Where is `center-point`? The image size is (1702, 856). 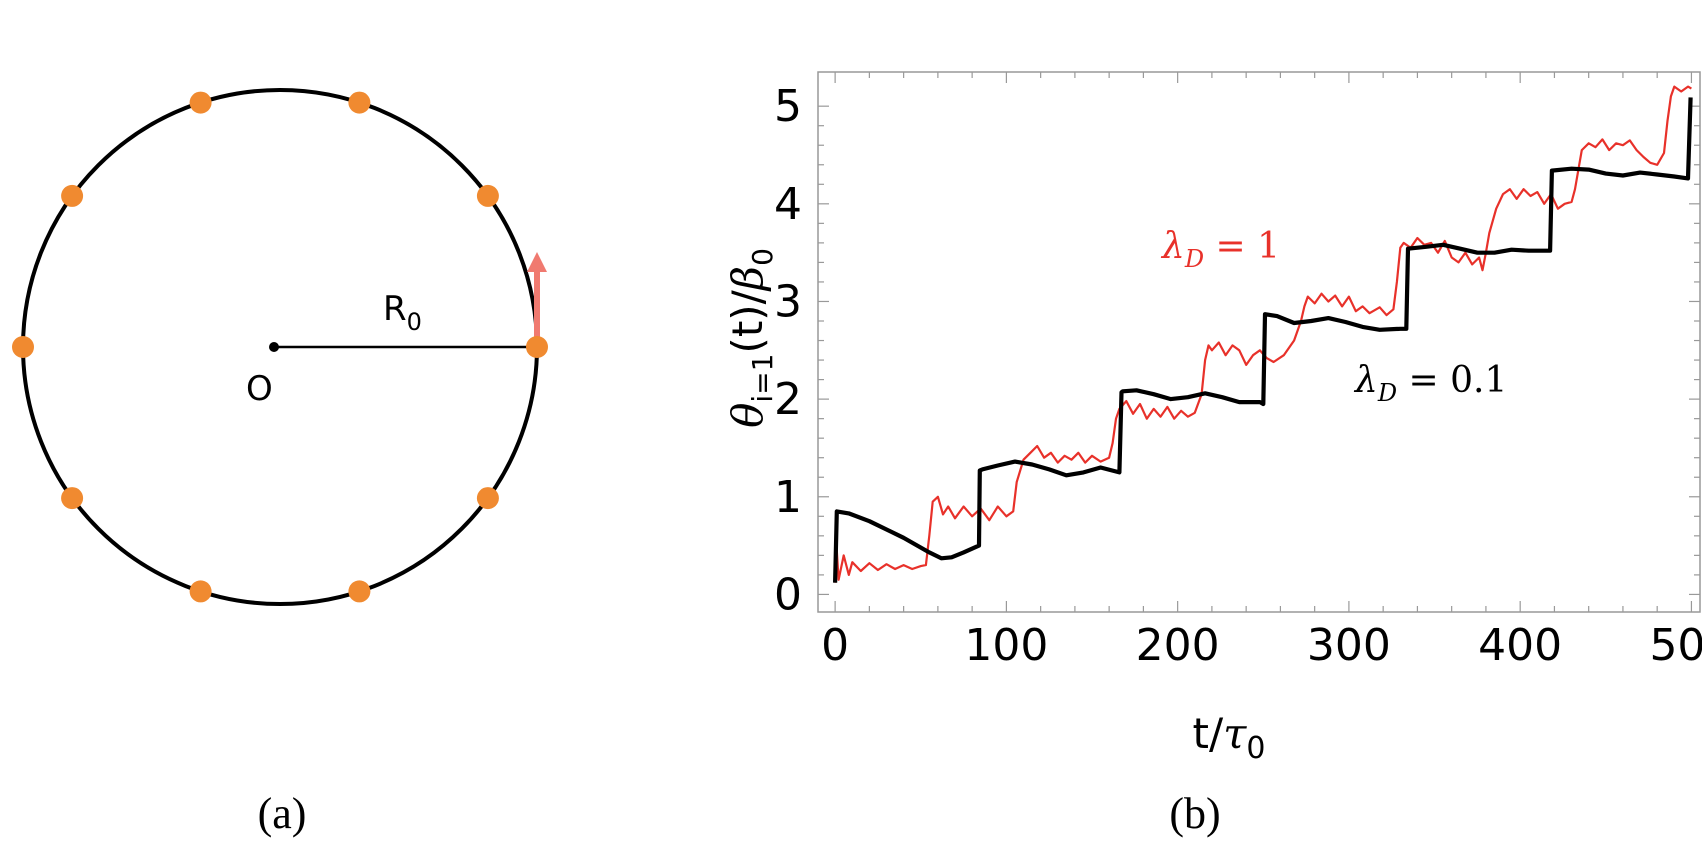 center-point is located at coordinates (274, 347).